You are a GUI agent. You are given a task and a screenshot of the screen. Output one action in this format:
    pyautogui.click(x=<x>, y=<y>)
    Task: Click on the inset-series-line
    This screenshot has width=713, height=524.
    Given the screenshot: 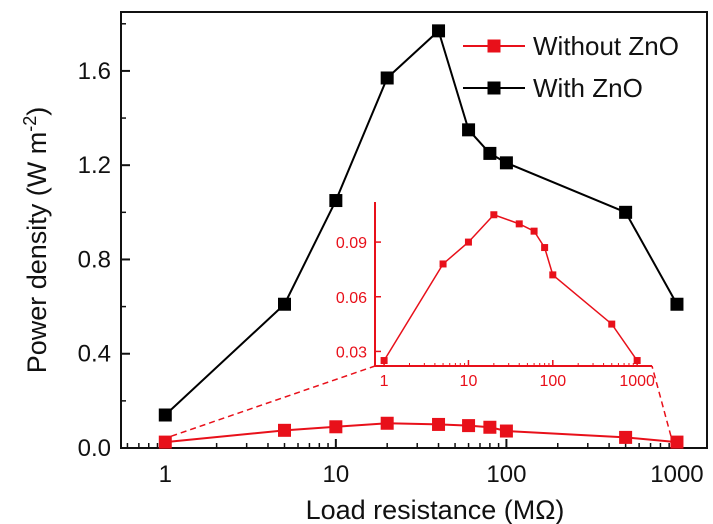 What is the action you would take?
    pyautogui.click(x=510, y=287)
    